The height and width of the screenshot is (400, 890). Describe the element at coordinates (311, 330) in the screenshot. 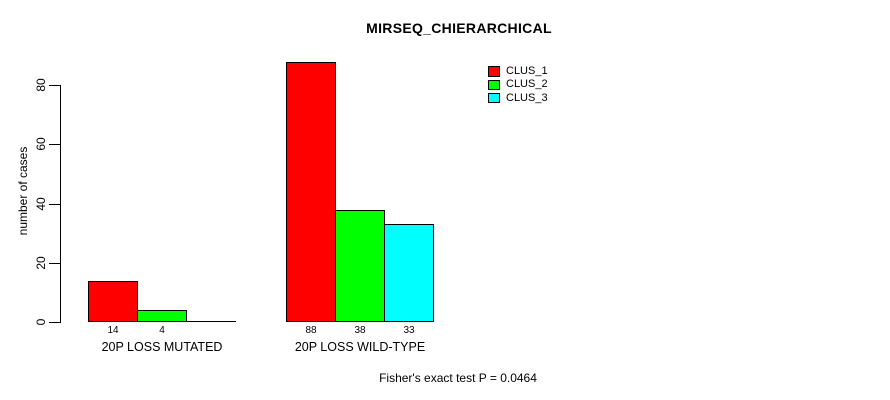

I see `bar-value-label: 88` at that location.